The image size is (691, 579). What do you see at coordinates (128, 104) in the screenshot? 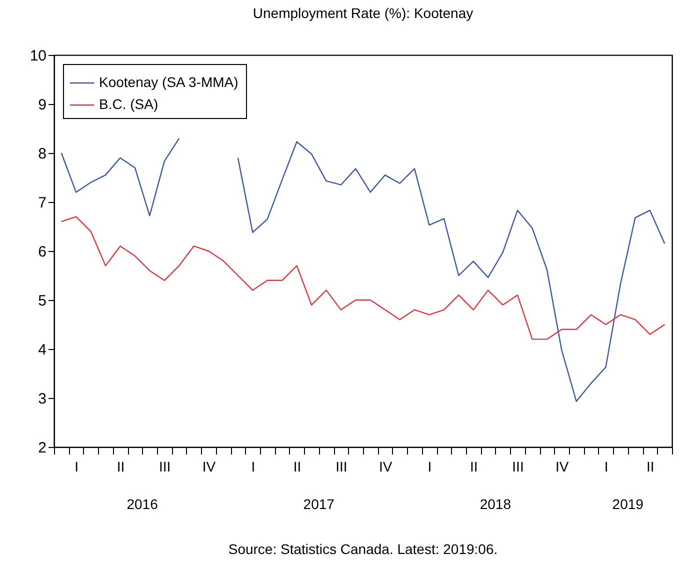
I see `legend-label: B.C. (SA)` at bounding box center [128, 104].